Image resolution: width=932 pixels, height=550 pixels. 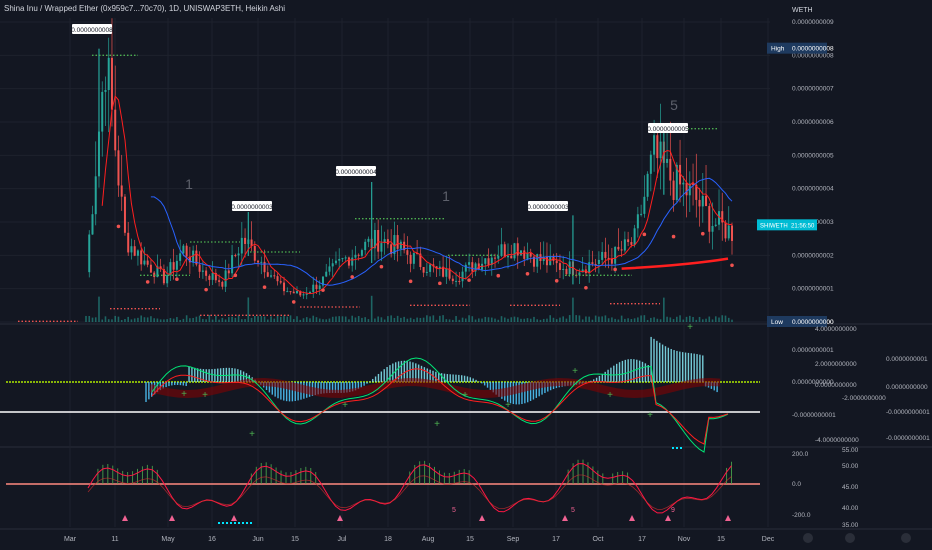 What do you see at coordinates (864, 398) in the screenshot?
I see `macd-tick-right: -2.0000000000` at bounding box center [864, 398].